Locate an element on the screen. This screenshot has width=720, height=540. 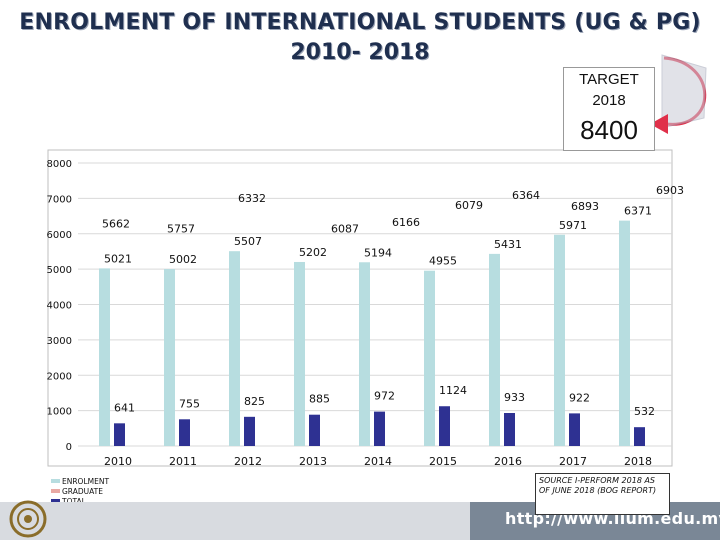
y-tick-label: 1000 is located at coordinates (59, 412).